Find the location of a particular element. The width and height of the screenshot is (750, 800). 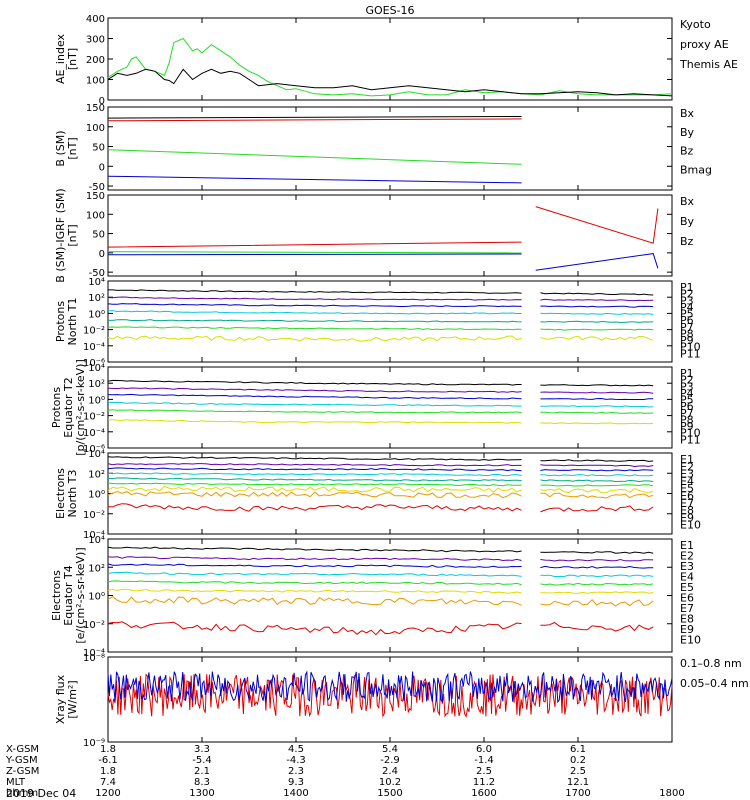

legend-entry: By is located at coordinates (687, 132).